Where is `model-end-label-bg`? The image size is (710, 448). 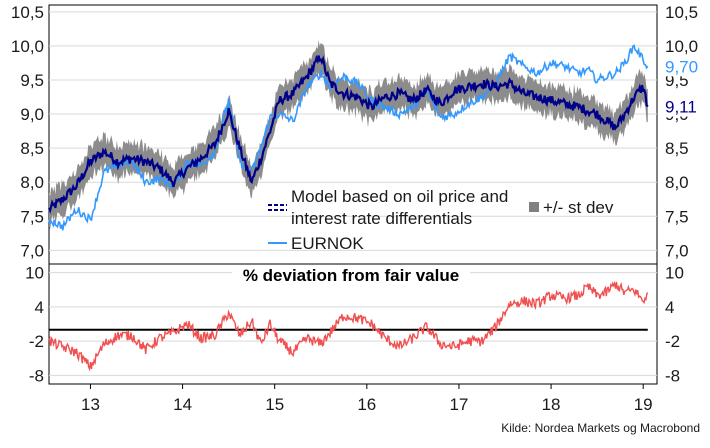
model-end-label-bg is located at coordinates (685, 107).